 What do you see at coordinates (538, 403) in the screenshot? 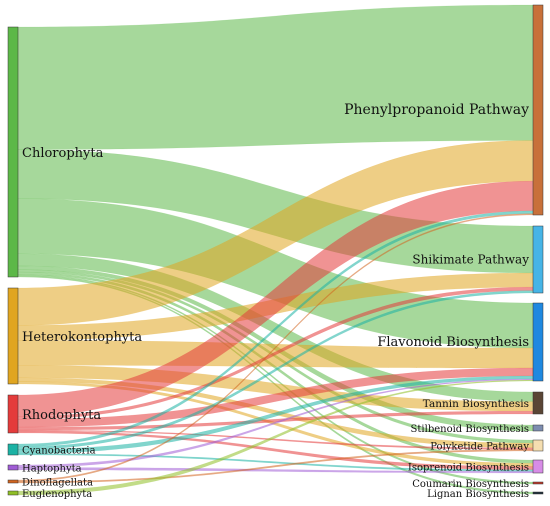
I see `target-node-tan` at bounding box center [538, 403].